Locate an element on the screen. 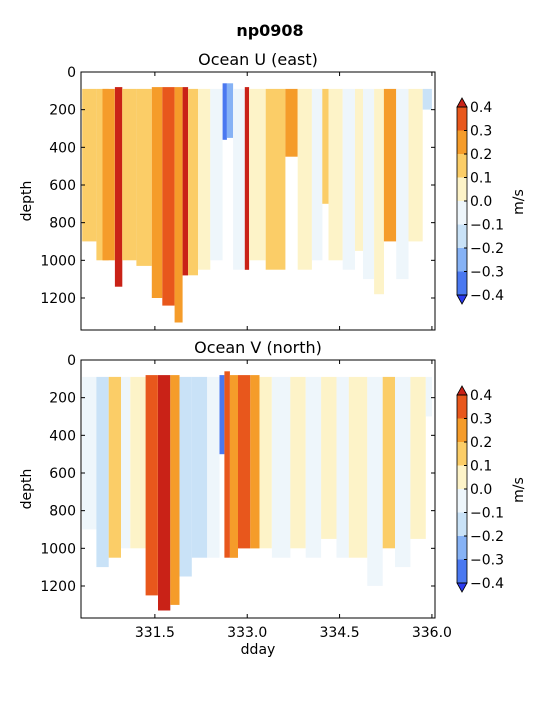  y-axis-label-ocean-v: depth is located at coordinates (27, 489).